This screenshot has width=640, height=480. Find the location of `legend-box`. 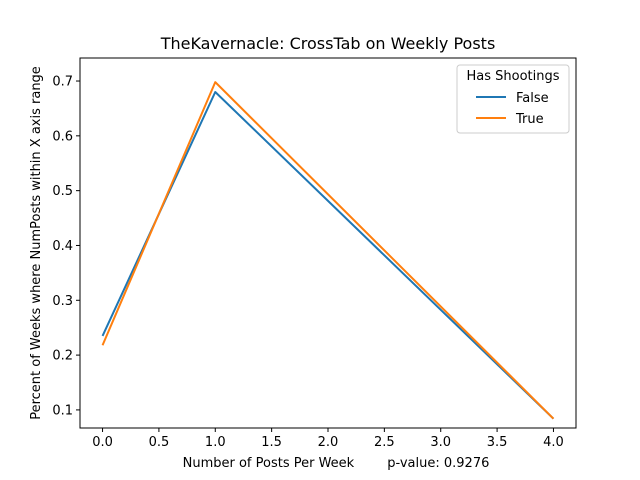

legend-box is located at coordinates (513, 99).